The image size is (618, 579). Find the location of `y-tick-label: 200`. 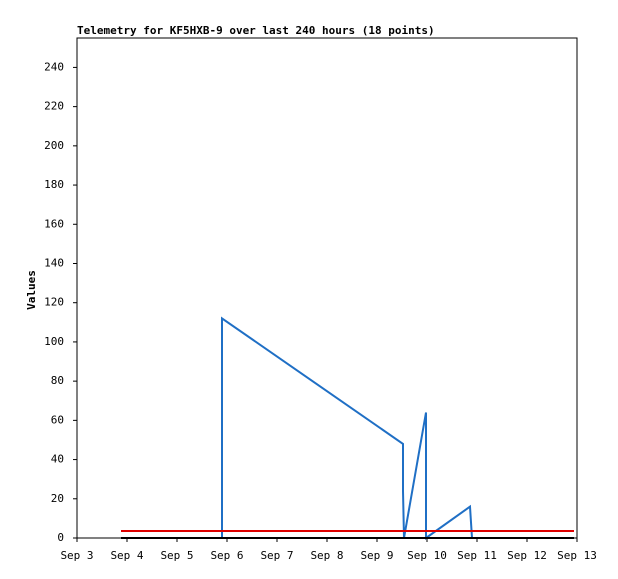

y-tick-label: 200 is located at coordinates (54, 145).